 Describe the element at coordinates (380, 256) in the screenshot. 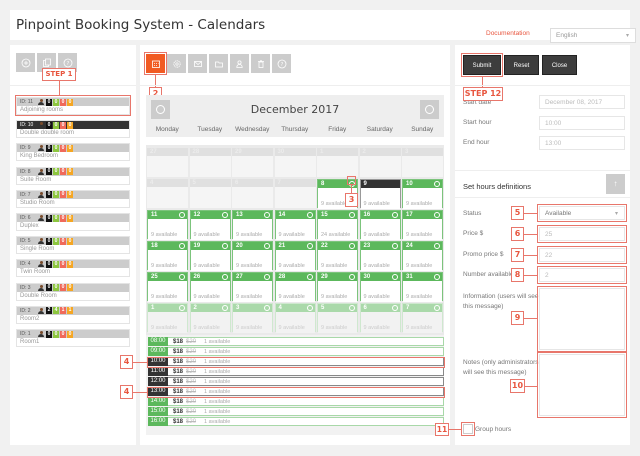

I see `calendar-day: 23 9 available` at that location.